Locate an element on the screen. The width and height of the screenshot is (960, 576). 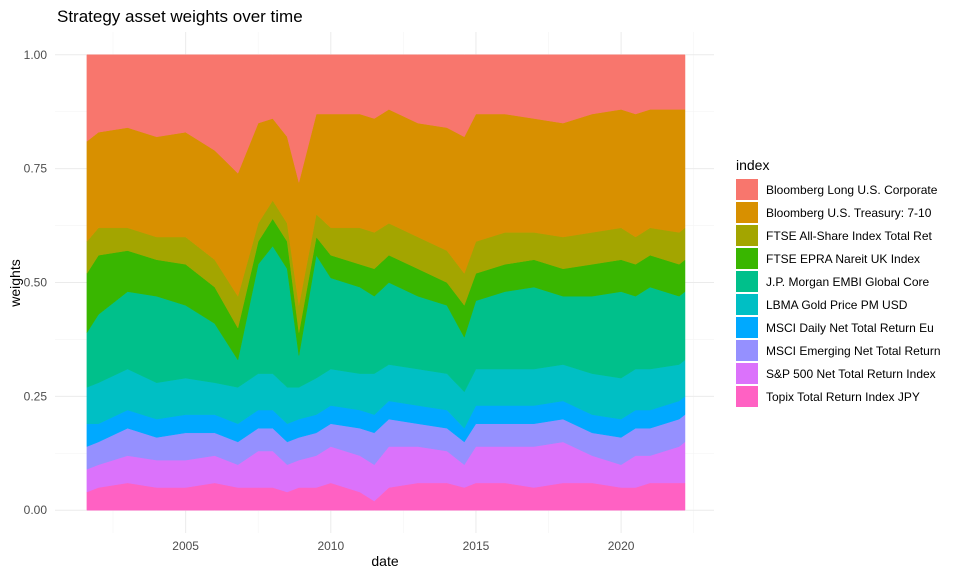
area-series-bloomberg-long-u-s-corporate is located at coordinates (386, 118).